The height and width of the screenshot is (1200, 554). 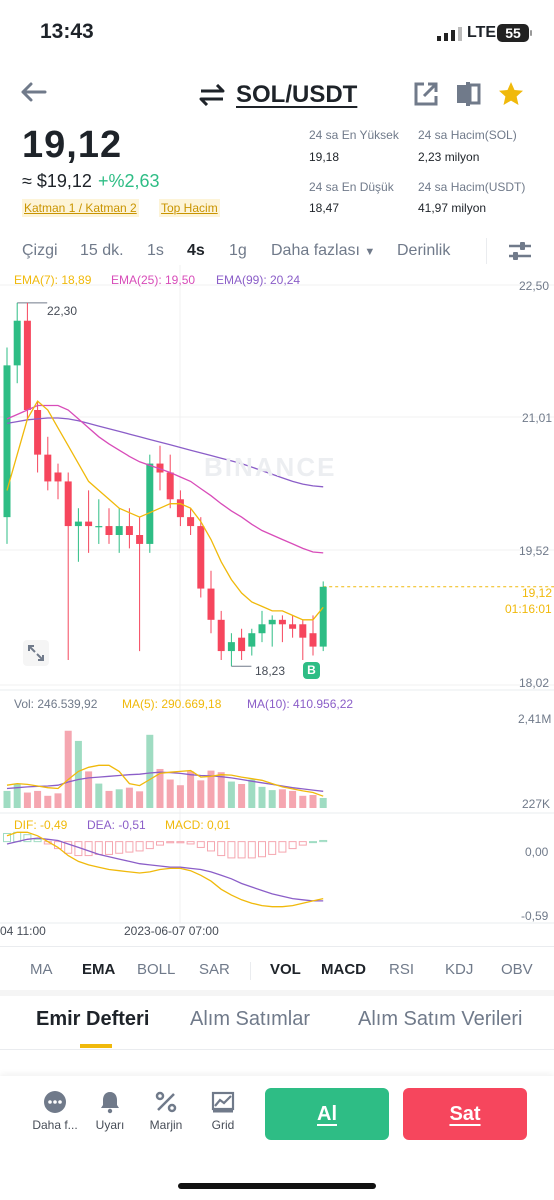 I want to click on share-icon, so click(x=426, y=94).